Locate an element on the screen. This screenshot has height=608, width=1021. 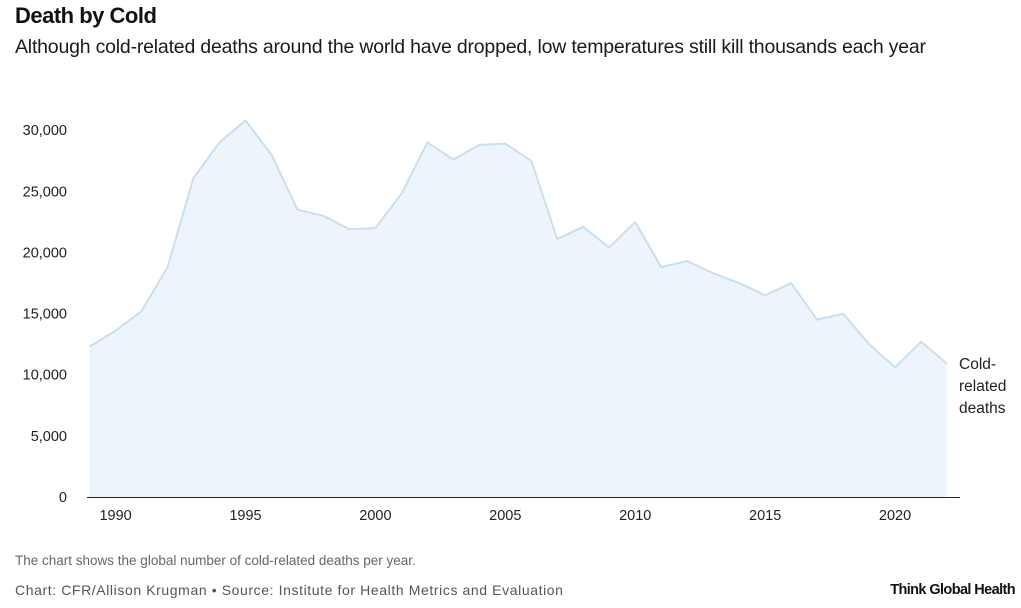
x-tick-label: 1990 is located at coordinates (115, 516).